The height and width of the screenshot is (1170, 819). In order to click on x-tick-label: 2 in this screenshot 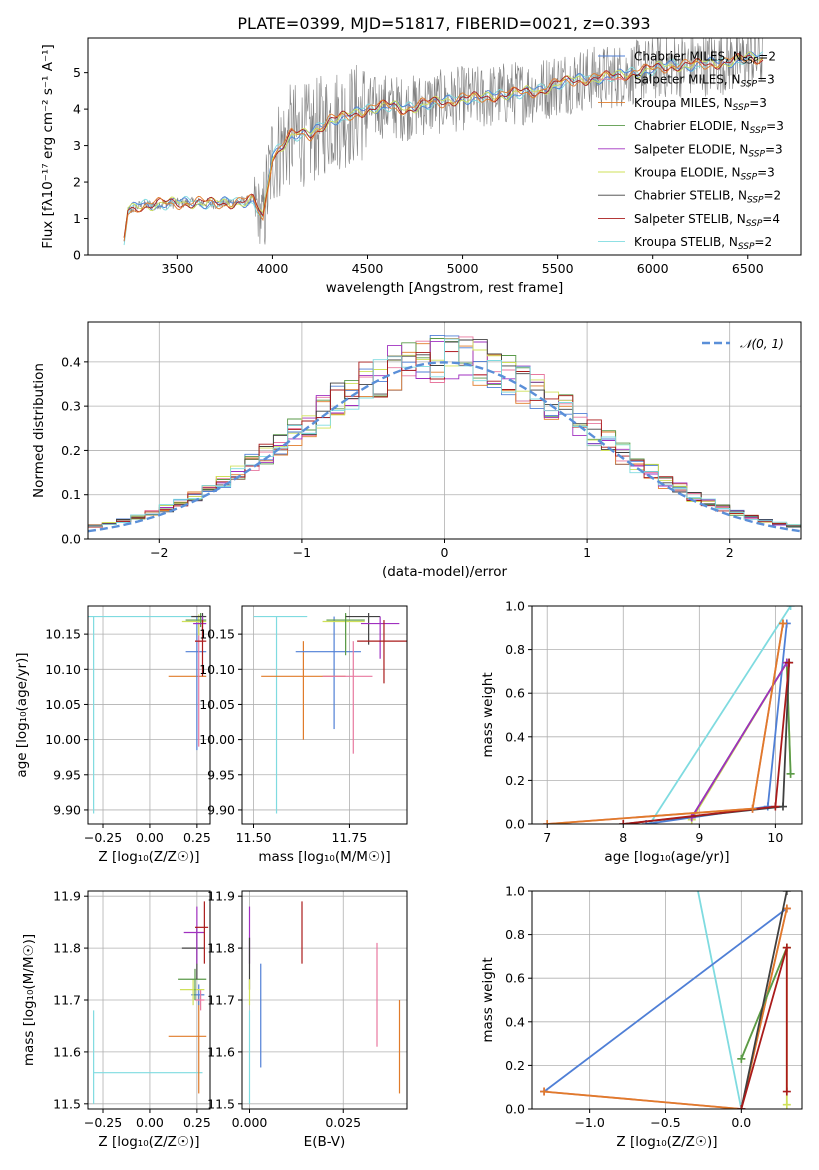, I will do `click(730, 552)`.